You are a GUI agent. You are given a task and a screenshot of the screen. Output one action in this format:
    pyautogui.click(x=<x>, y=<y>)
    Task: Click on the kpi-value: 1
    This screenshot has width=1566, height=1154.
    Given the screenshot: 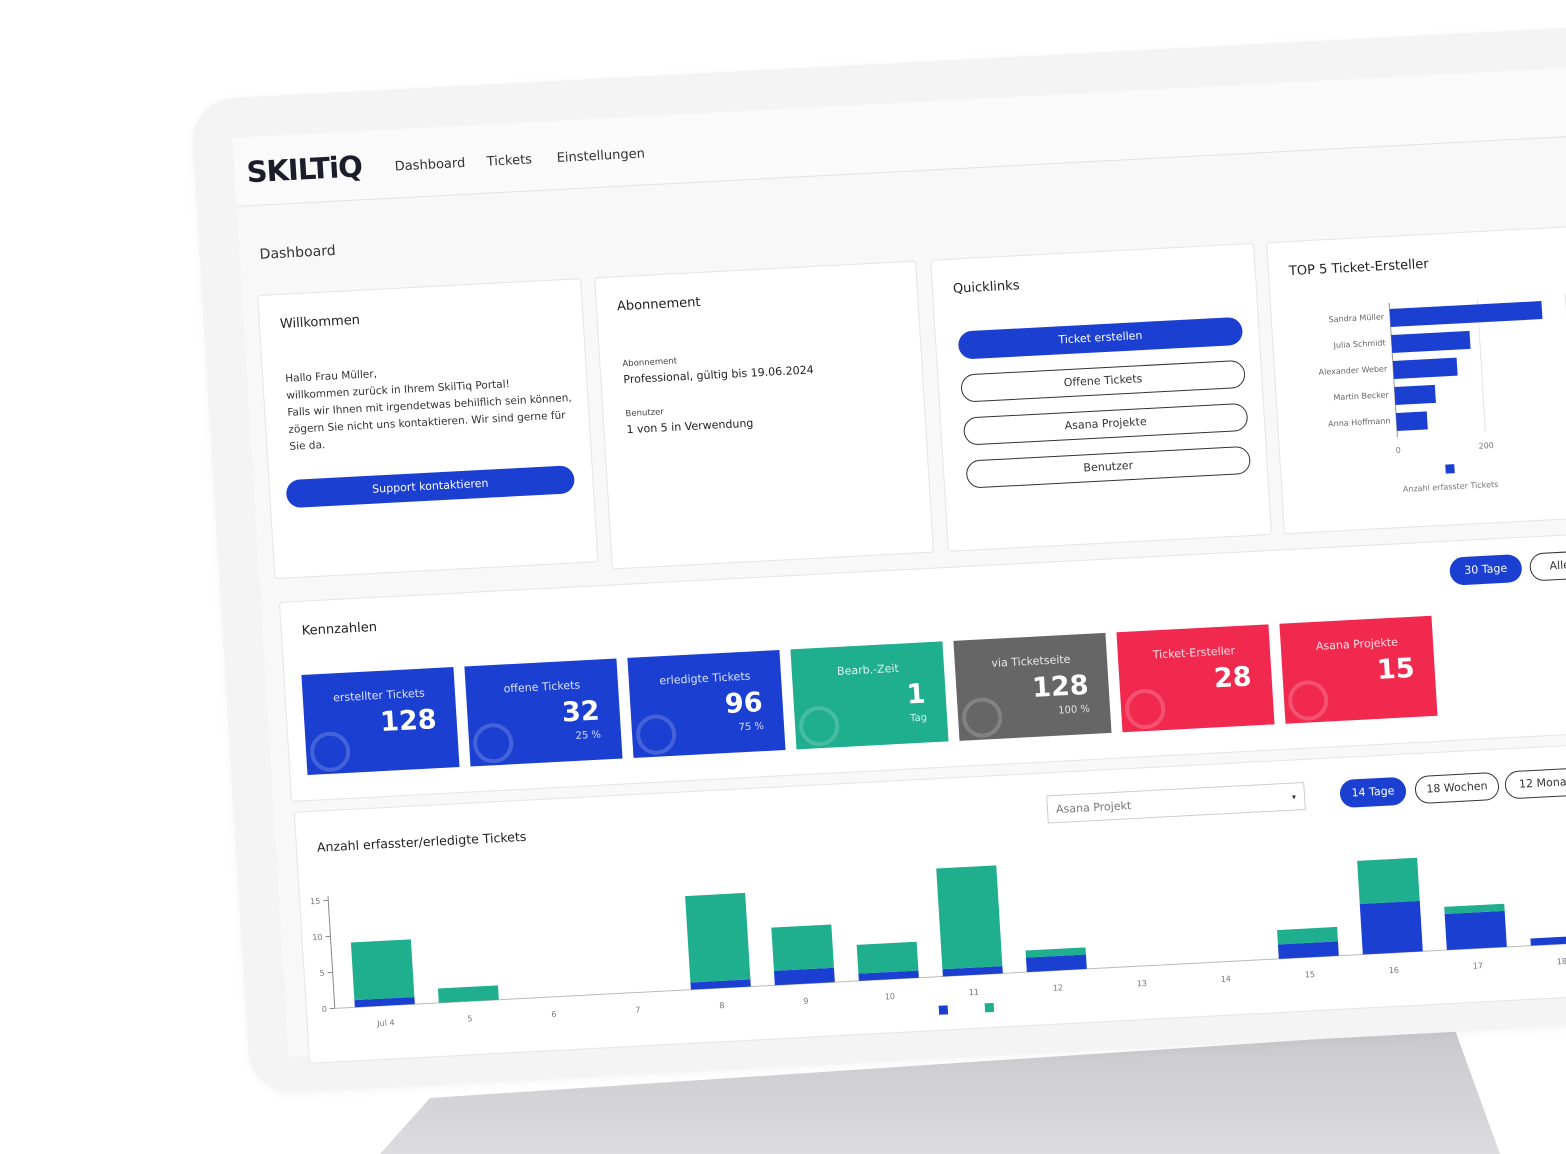 What is the action you would take?
    pyautogui.click(x=916, y=694)
    